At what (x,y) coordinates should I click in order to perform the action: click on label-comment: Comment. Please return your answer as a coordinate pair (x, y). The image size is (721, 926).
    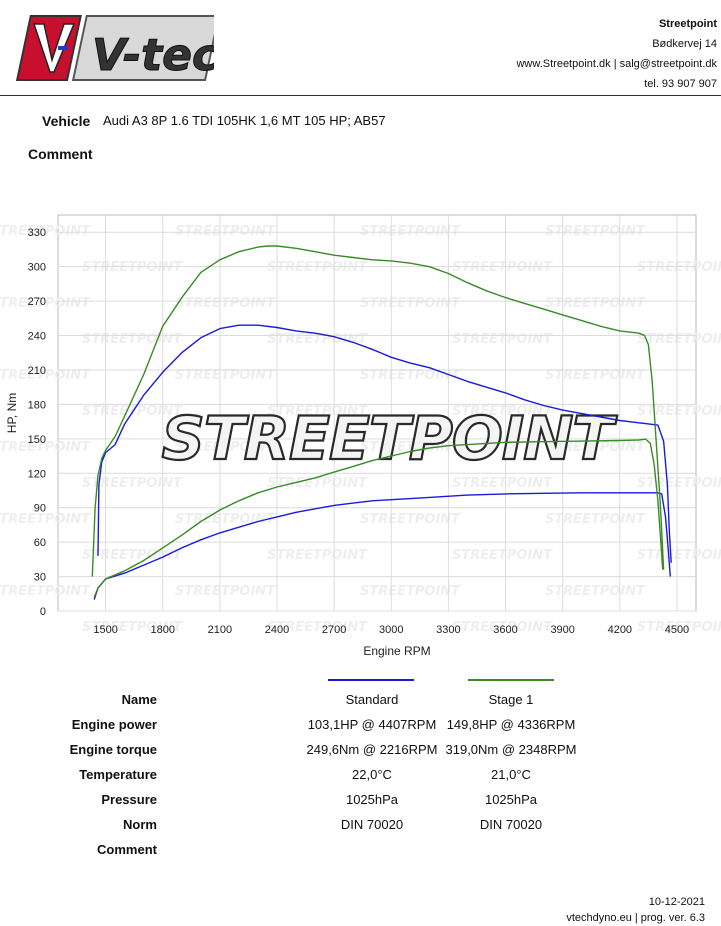
    Looking at the image, I should click on (127, 849).